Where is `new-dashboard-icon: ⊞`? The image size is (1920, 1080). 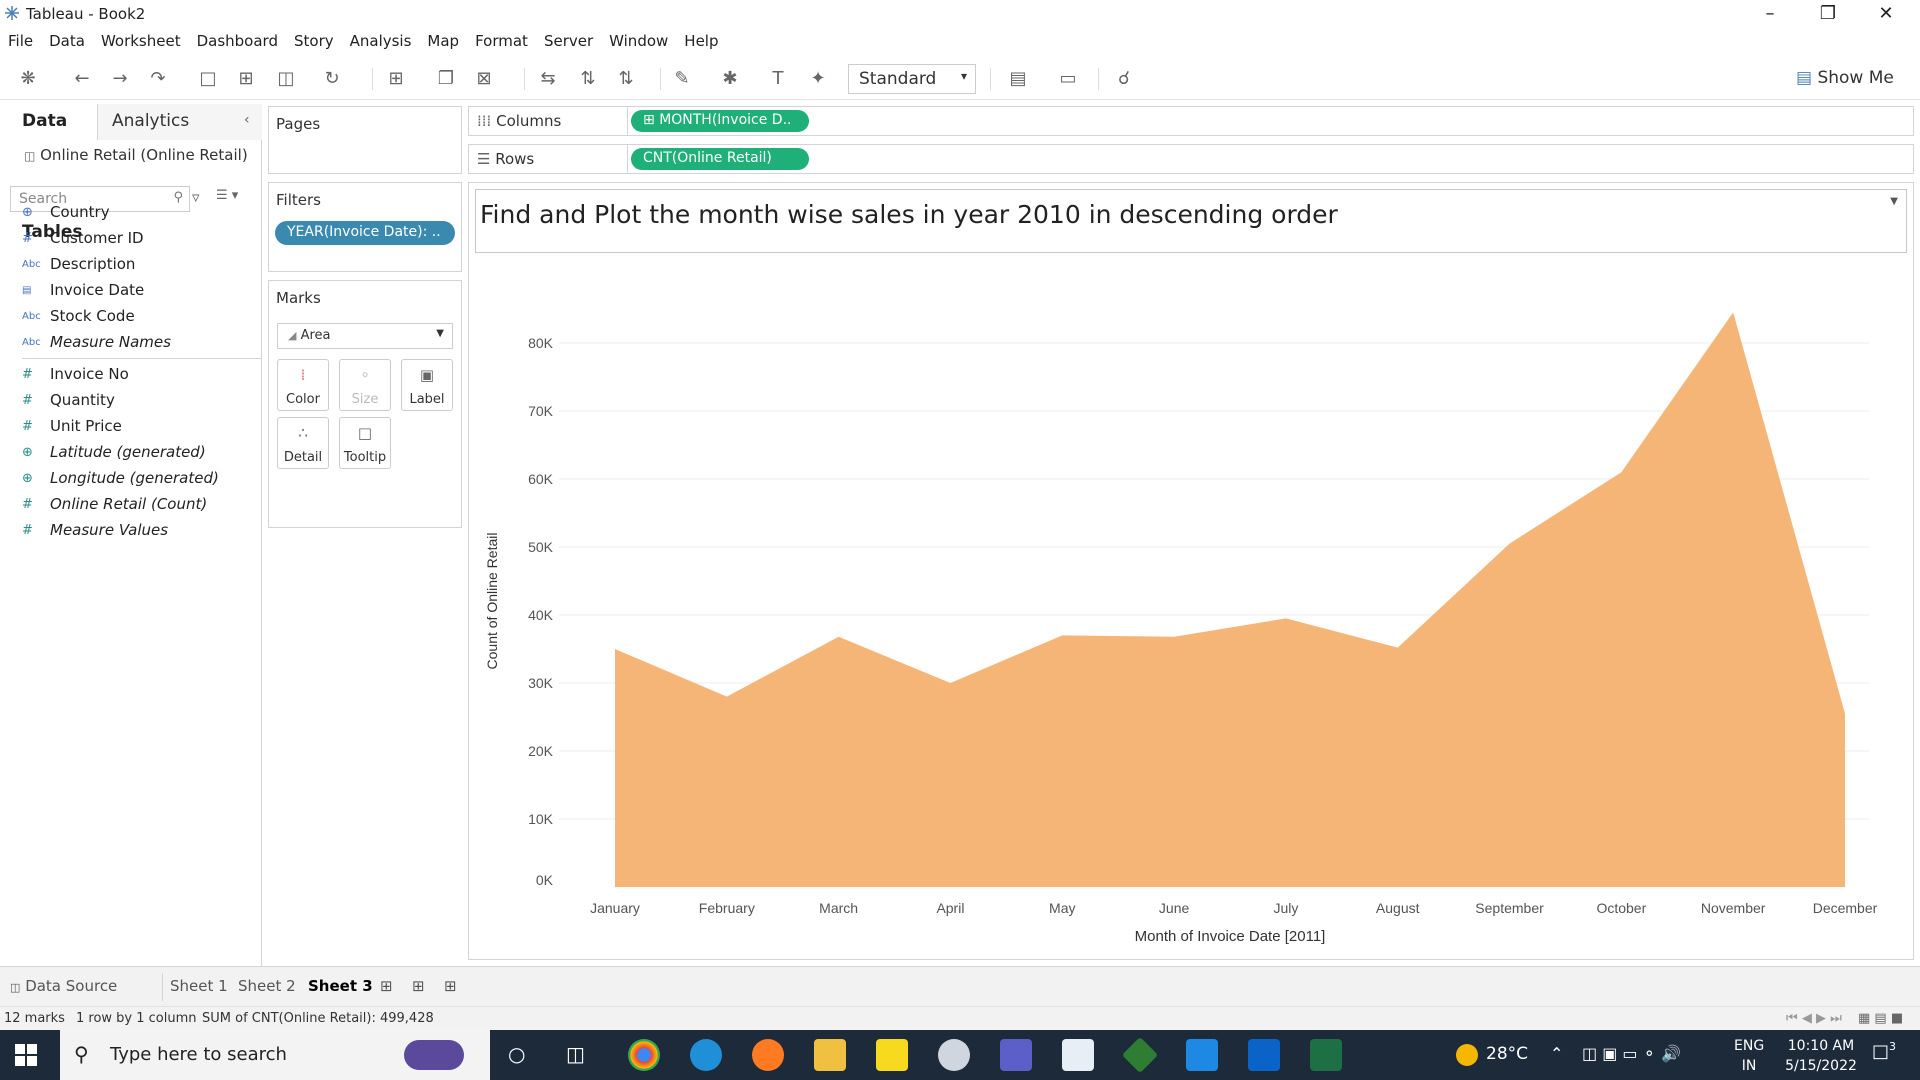
new-dashboard-icon: ⊞ is located at coordinates (418, 986).